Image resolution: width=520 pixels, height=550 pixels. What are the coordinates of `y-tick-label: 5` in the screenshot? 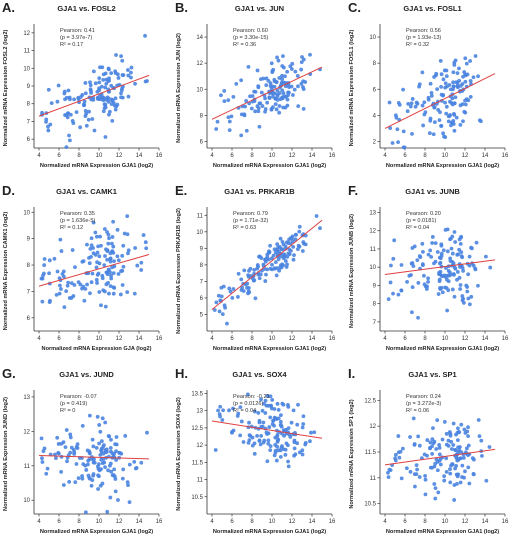 It's located at (202, 315).